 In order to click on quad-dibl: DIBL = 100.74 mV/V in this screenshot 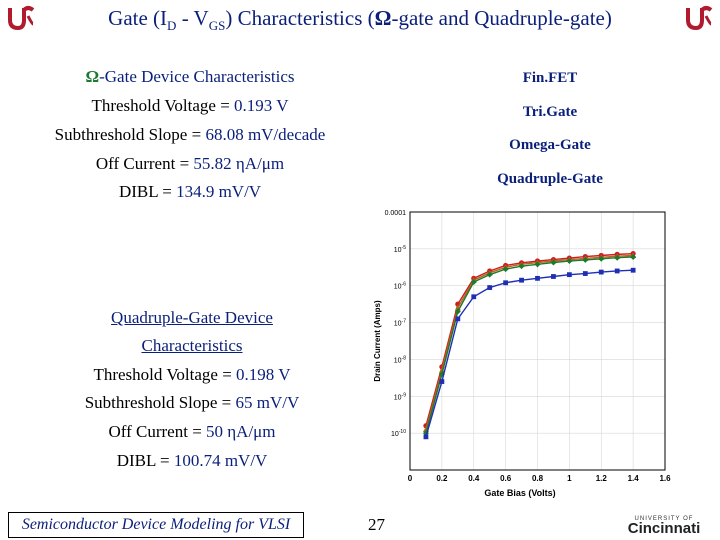, I will do `click(192, 460)`.